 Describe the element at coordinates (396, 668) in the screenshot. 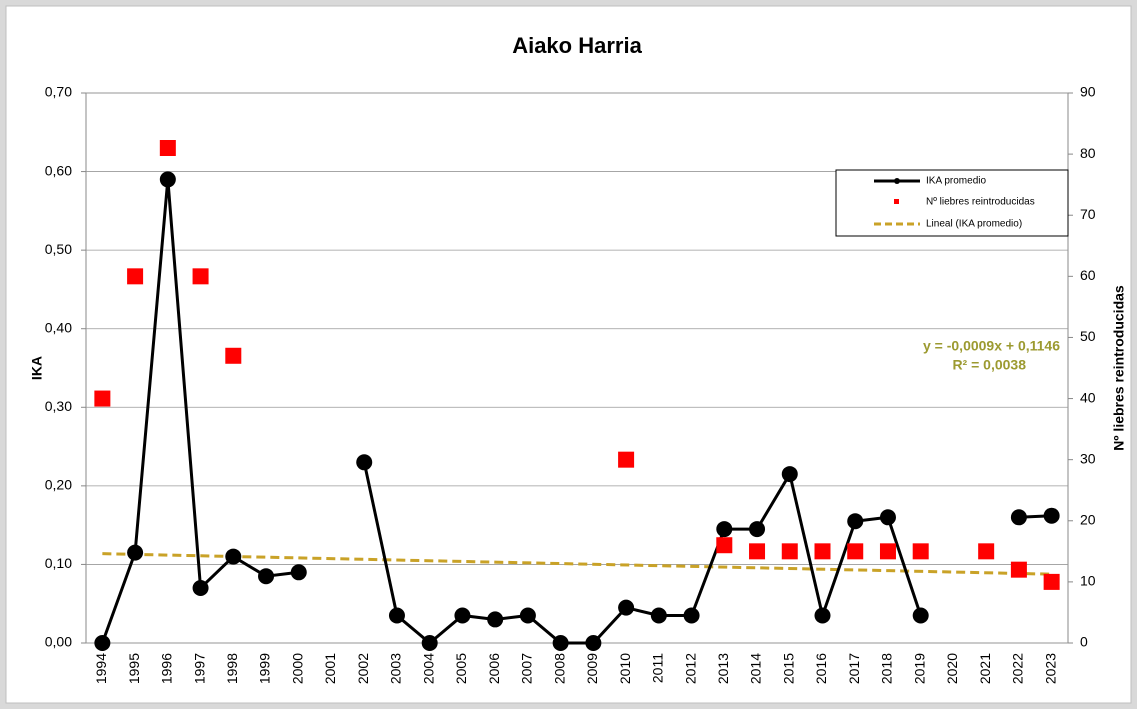

I see `x-tick-label: 2003` at that location.